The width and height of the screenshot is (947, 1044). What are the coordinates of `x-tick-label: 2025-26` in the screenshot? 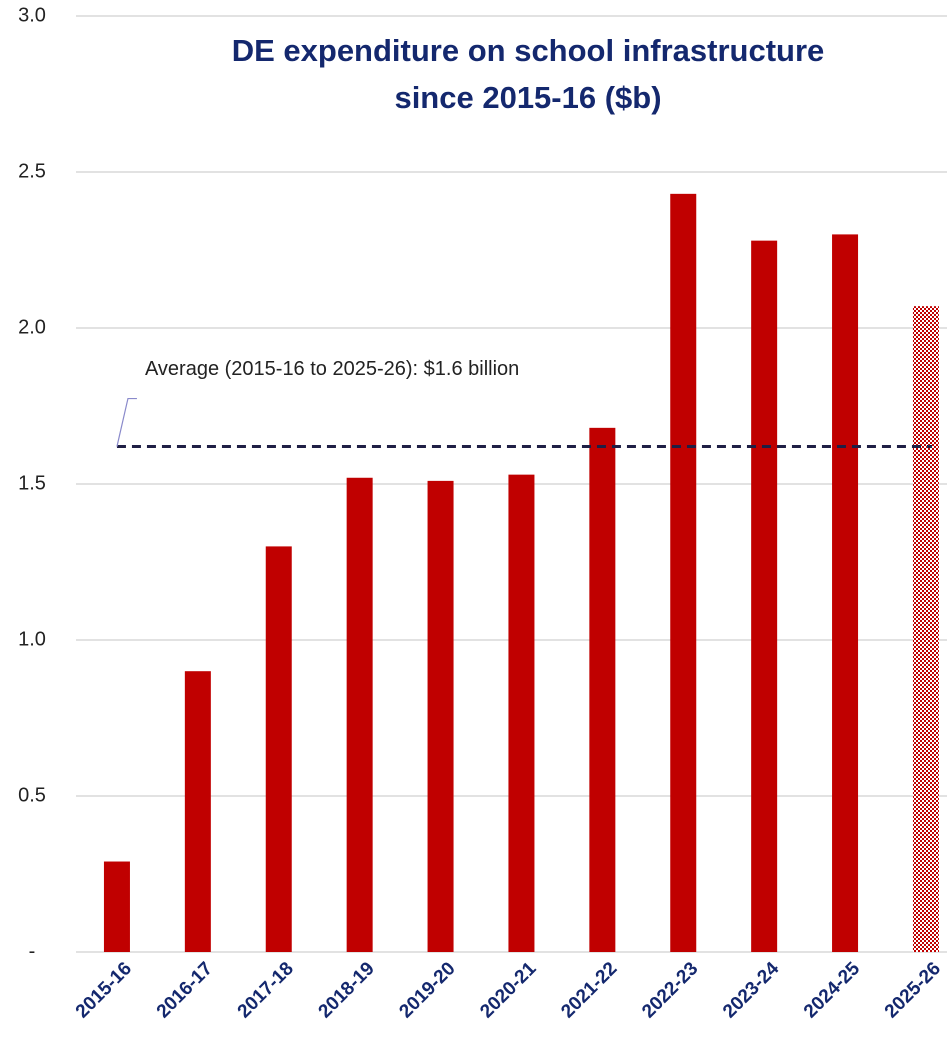 It's located at (913, 990).